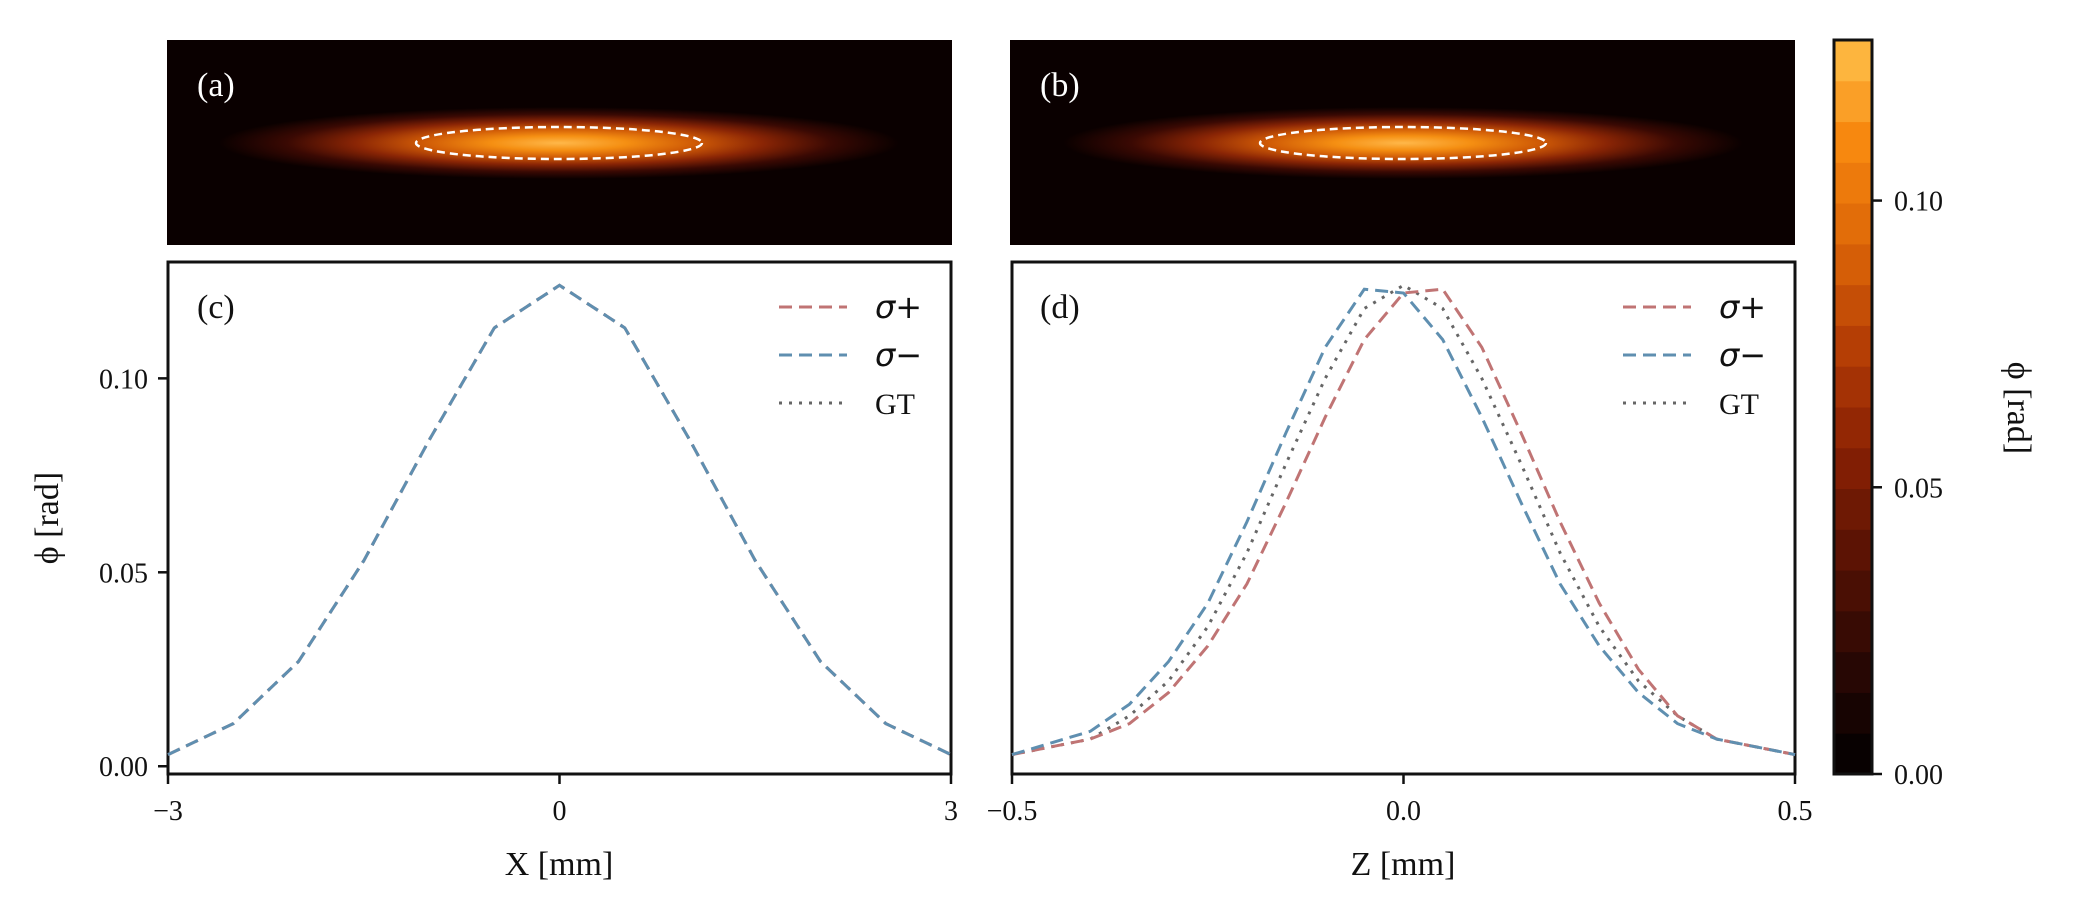 This screenshot has width=2100, height=900. I want to click on colorbar-tick-label: 0.10, so click(1918, 202).